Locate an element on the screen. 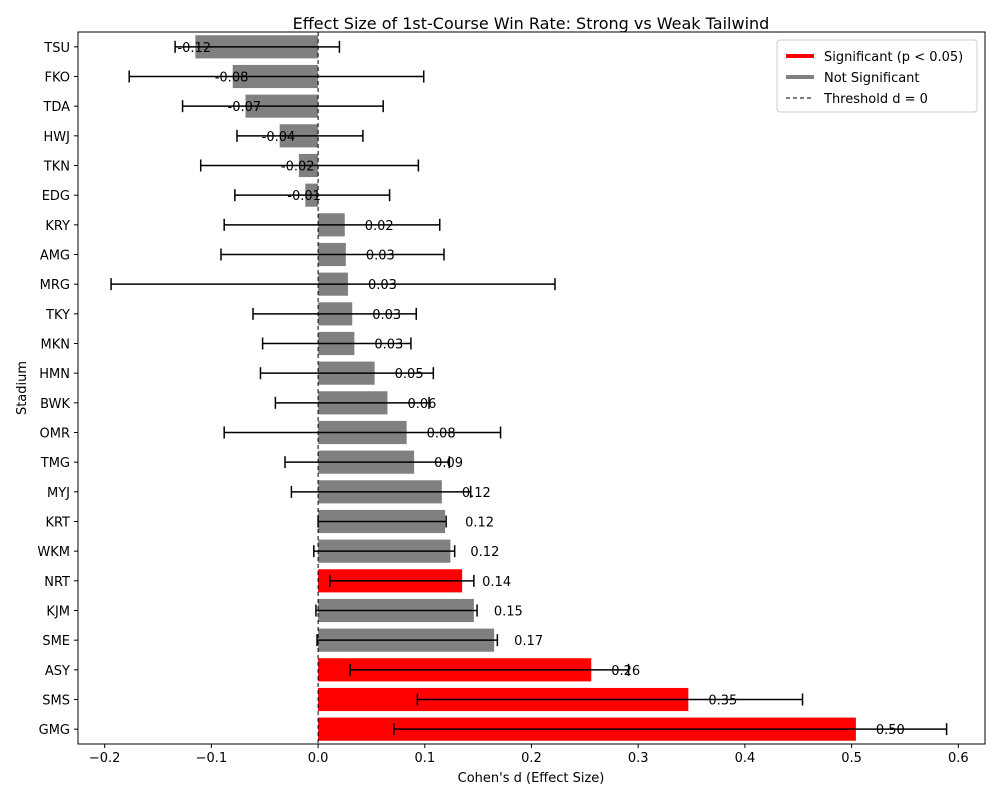  value-label-wkm: 0.12 is located at coordinates (484, 552).